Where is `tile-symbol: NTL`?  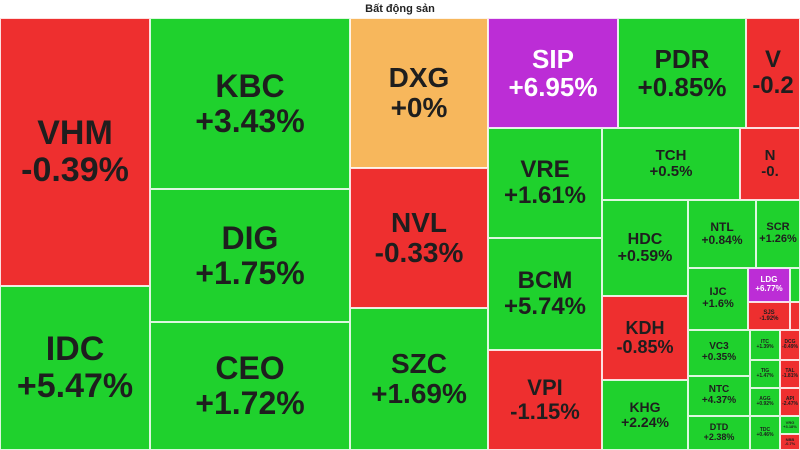
tile-symbol: NTL is located at coordinates (722, 227).